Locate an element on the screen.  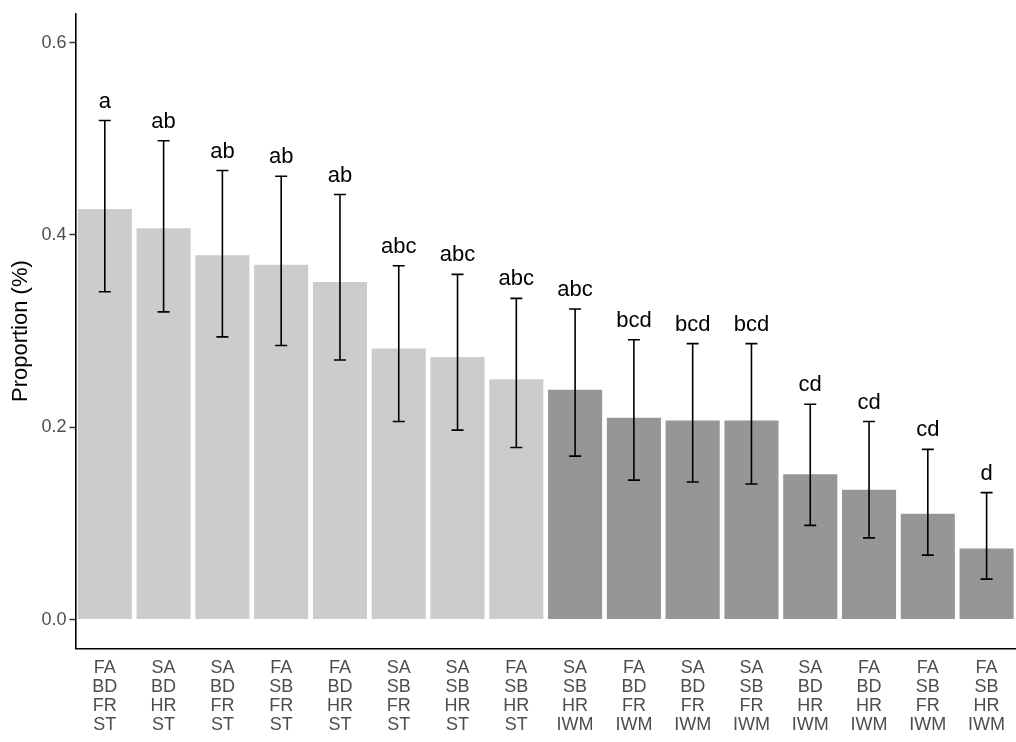
x-tick-label: FA SB FR ST is located at coordinates (281, 695).